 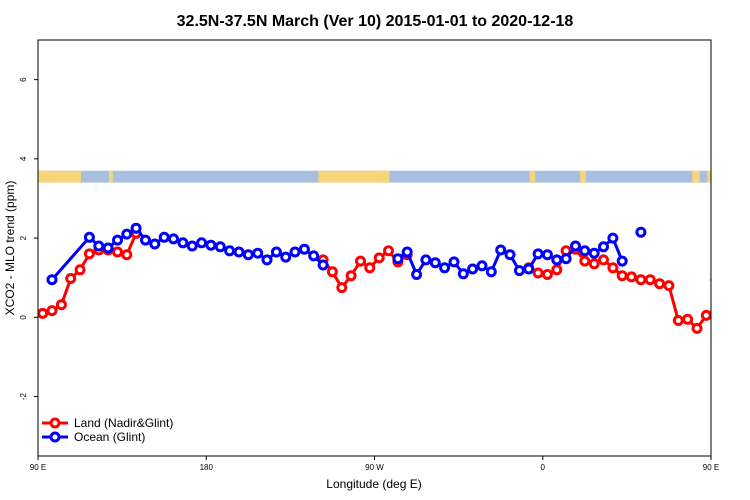 I want to click on x-axis: 90 E 180 90 W 0 90 E, so click(x=374, y=464).